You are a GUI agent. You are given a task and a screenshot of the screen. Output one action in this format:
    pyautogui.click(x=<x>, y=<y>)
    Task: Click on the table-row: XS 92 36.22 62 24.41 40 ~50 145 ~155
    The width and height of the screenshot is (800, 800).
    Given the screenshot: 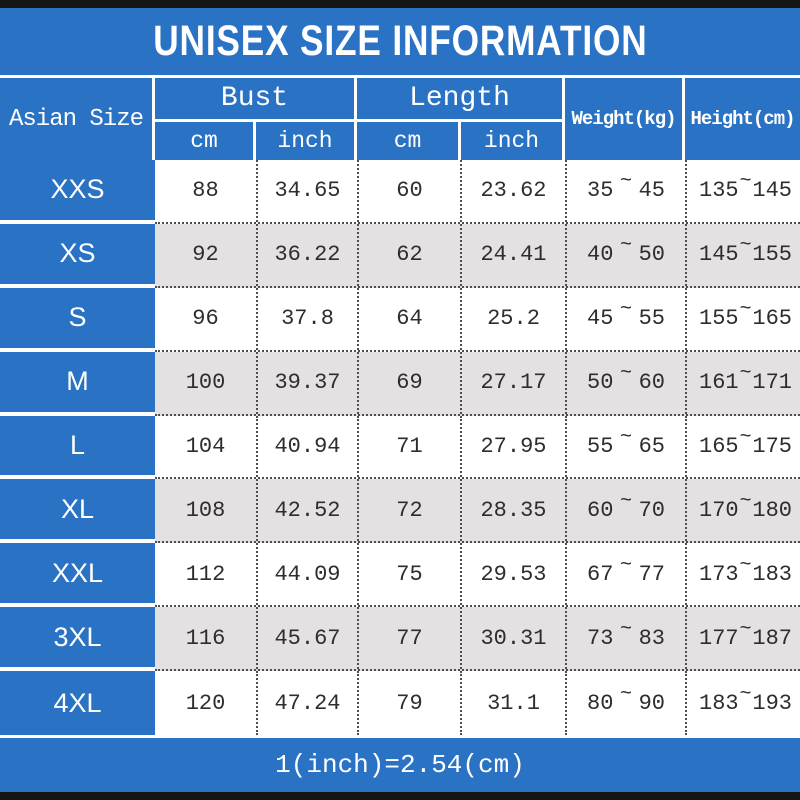 What is the action you would take?
    pyautogui.click(x=400, y=255)
    